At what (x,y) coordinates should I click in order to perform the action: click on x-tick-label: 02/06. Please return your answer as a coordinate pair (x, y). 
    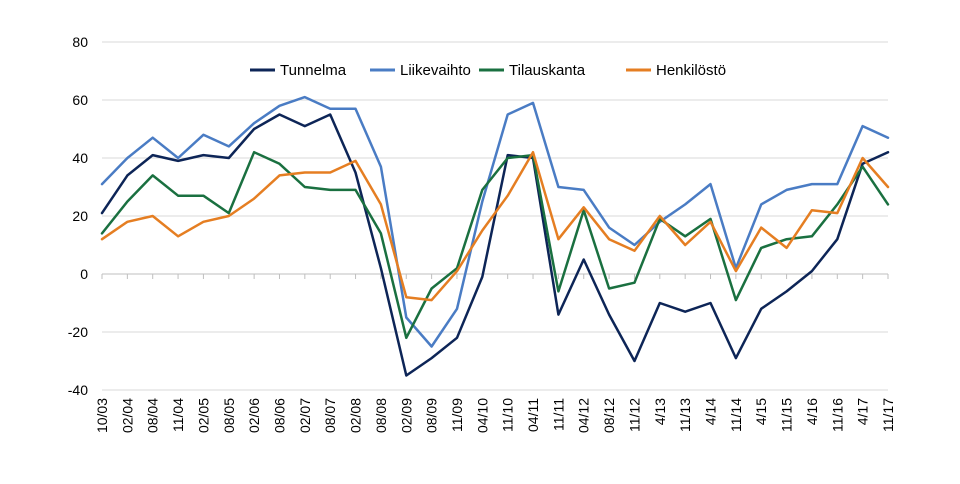
    Looking at the image, I should click on (254, 415).